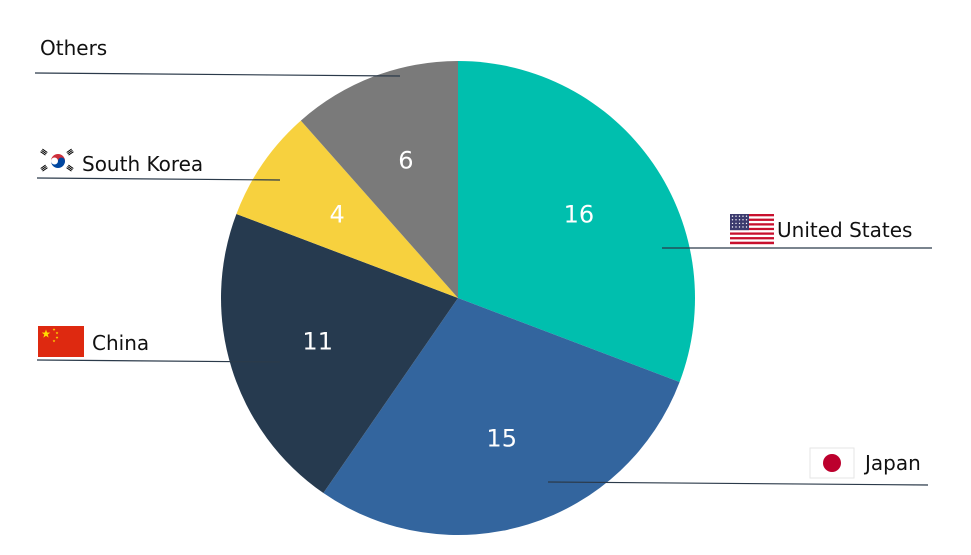  Describe the element at coordinates (142, 164) in the screenshot. I see `legend-label-south-korea: South Korea` at that location.